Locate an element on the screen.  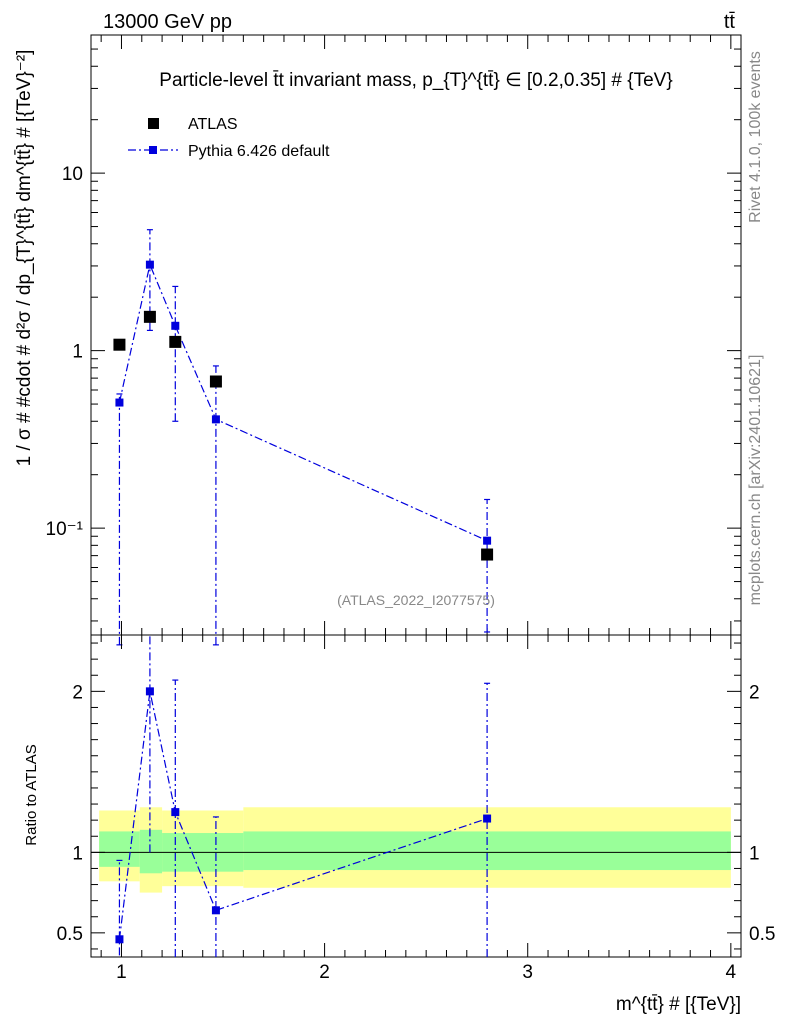
ratio-y-tick-label-right: 1 is located at coordinates (754, 853).